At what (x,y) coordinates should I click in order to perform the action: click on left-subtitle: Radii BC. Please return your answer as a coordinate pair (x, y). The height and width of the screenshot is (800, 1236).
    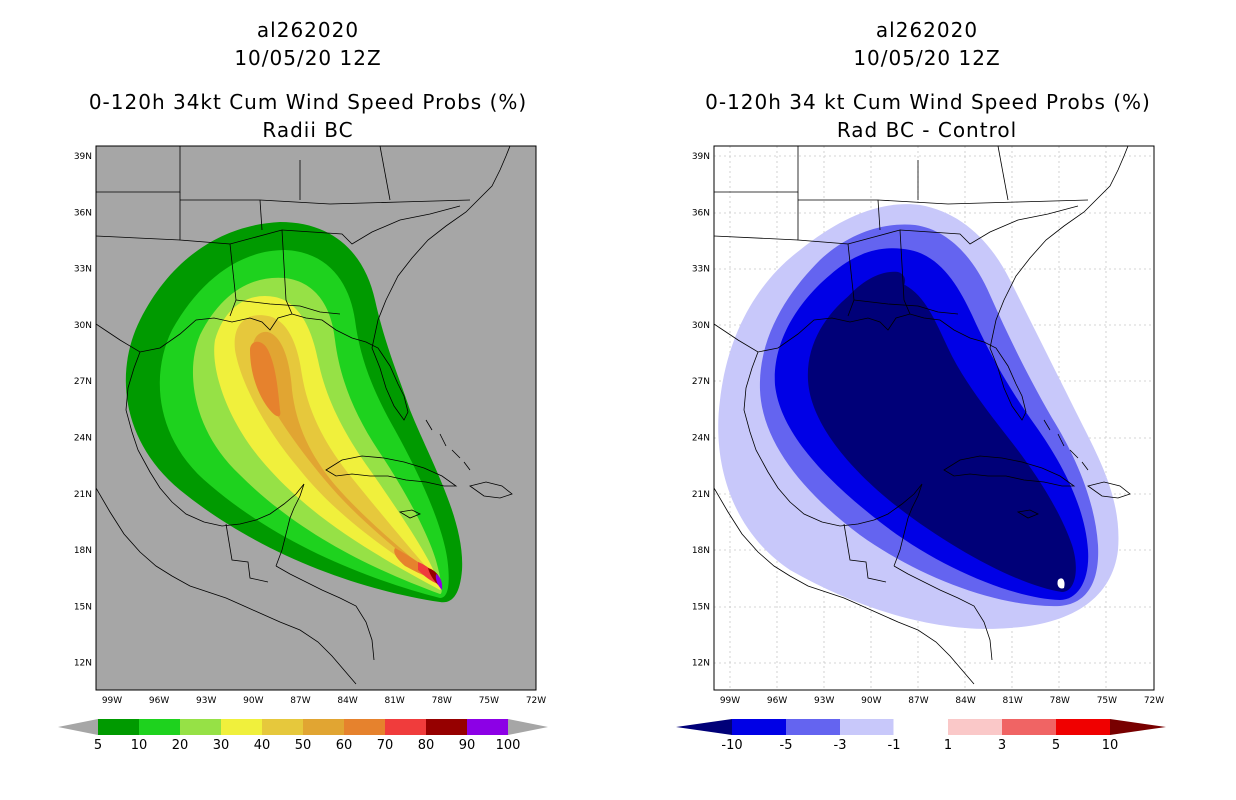
    Looking at the image, I should click on (308, 130).